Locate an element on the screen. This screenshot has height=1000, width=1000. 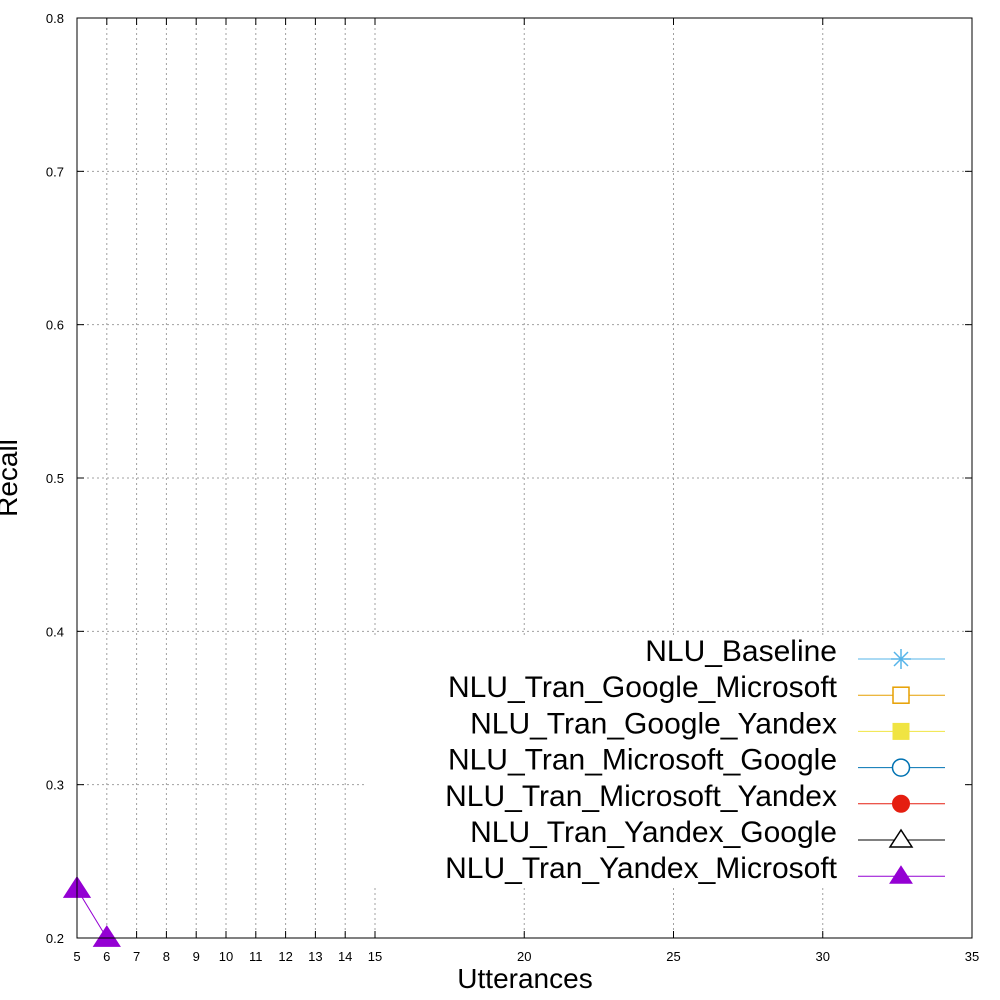
data-point is located at coordinates (106, 936).